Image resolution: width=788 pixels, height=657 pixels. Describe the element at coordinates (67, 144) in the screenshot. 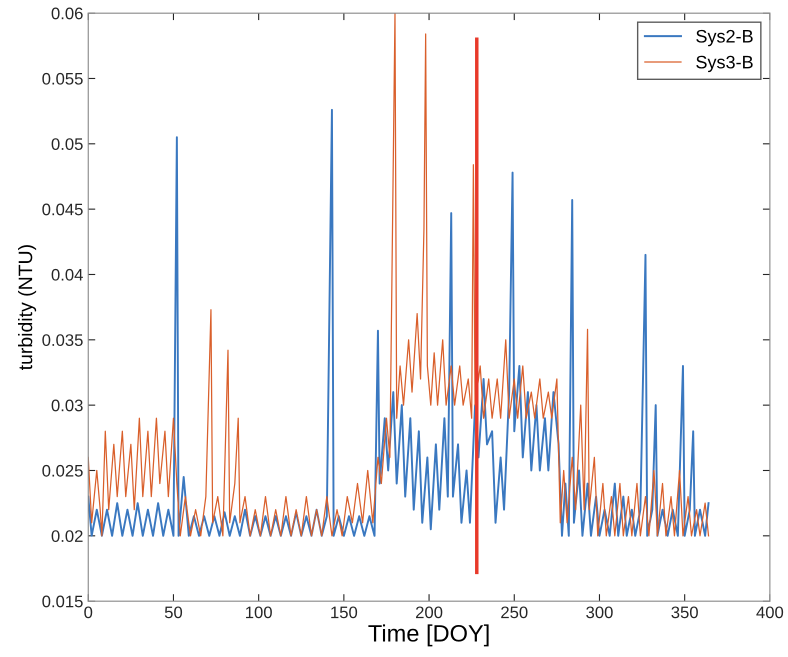

I see `y-tick-label: 0.05` at that location.